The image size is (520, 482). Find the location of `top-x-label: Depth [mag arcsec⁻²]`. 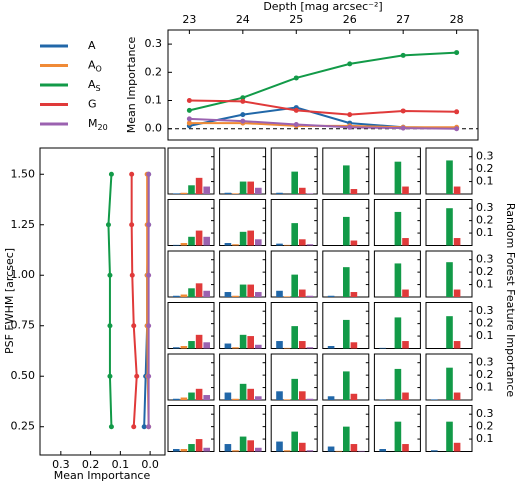

top-x-label: Depth [mag arcsec⁻²] is located at coordinates (322, 6).